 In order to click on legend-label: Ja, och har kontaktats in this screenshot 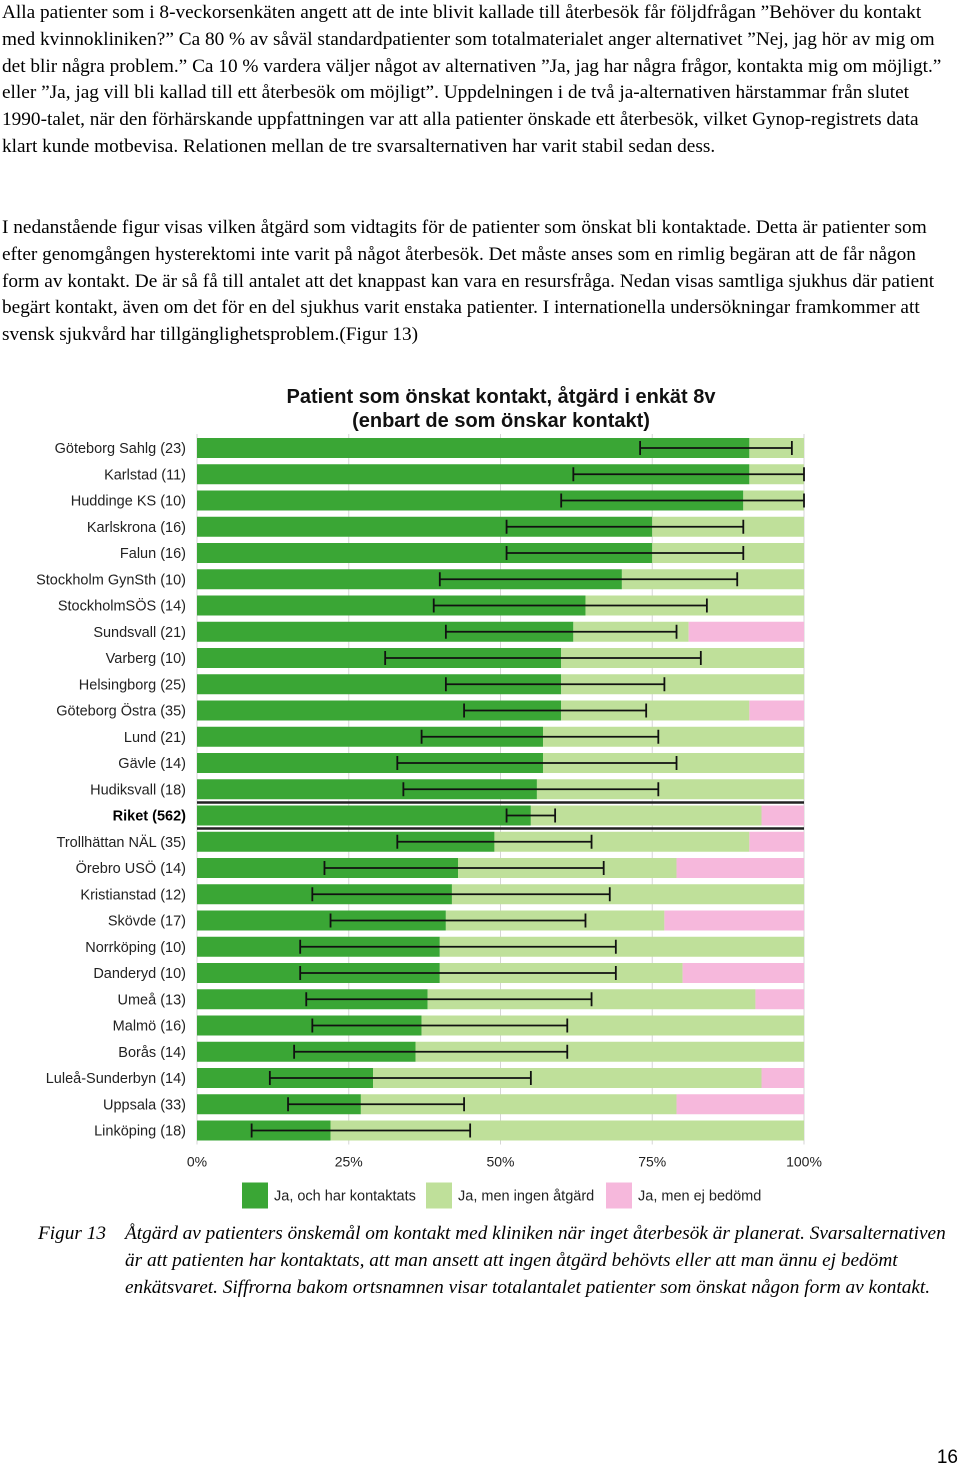, I will do `click(345, 1197)`.